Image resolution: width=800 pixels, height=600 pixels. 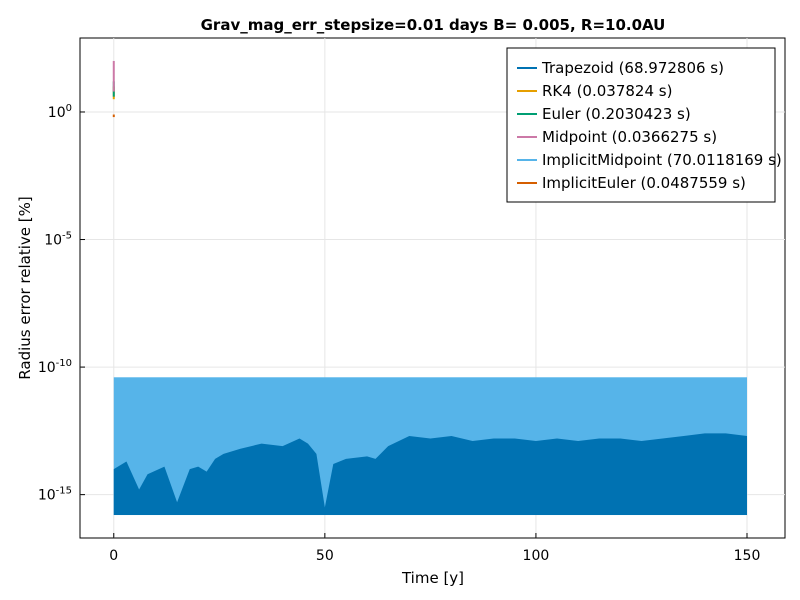 I want to click on y-tick-label: 10⁰, so click(x=60, y=112).